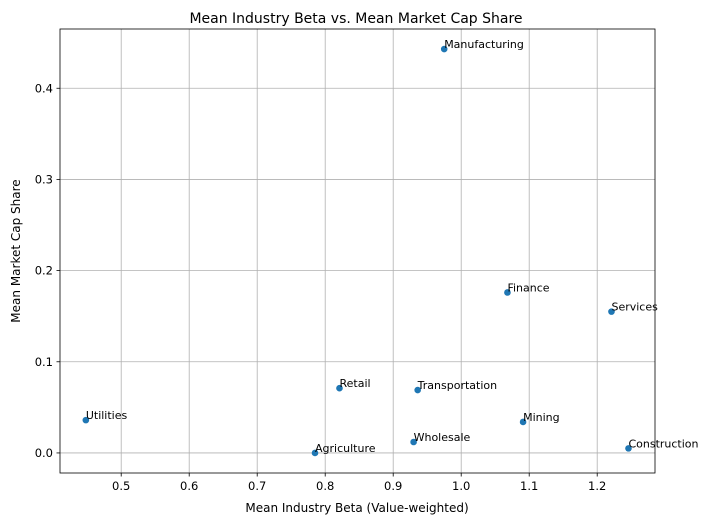 This screenshot has width=712, height=523. Describe the element at coordinates (484, 44) in the screenshot. I see `point-label-manufacturing: Manufacturing` at that location.